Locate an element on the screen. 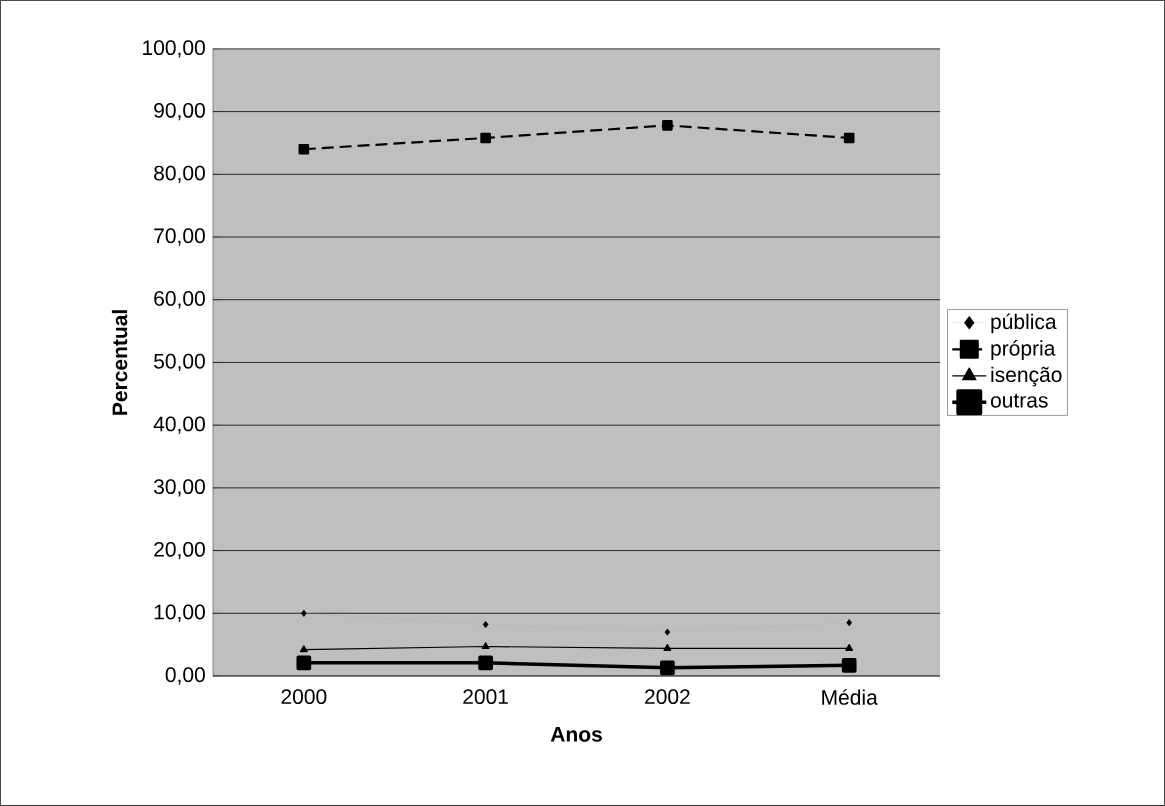 This screenshot has height=806, width=1165. x-tick-label: Média is located at coordinates (850, 697).